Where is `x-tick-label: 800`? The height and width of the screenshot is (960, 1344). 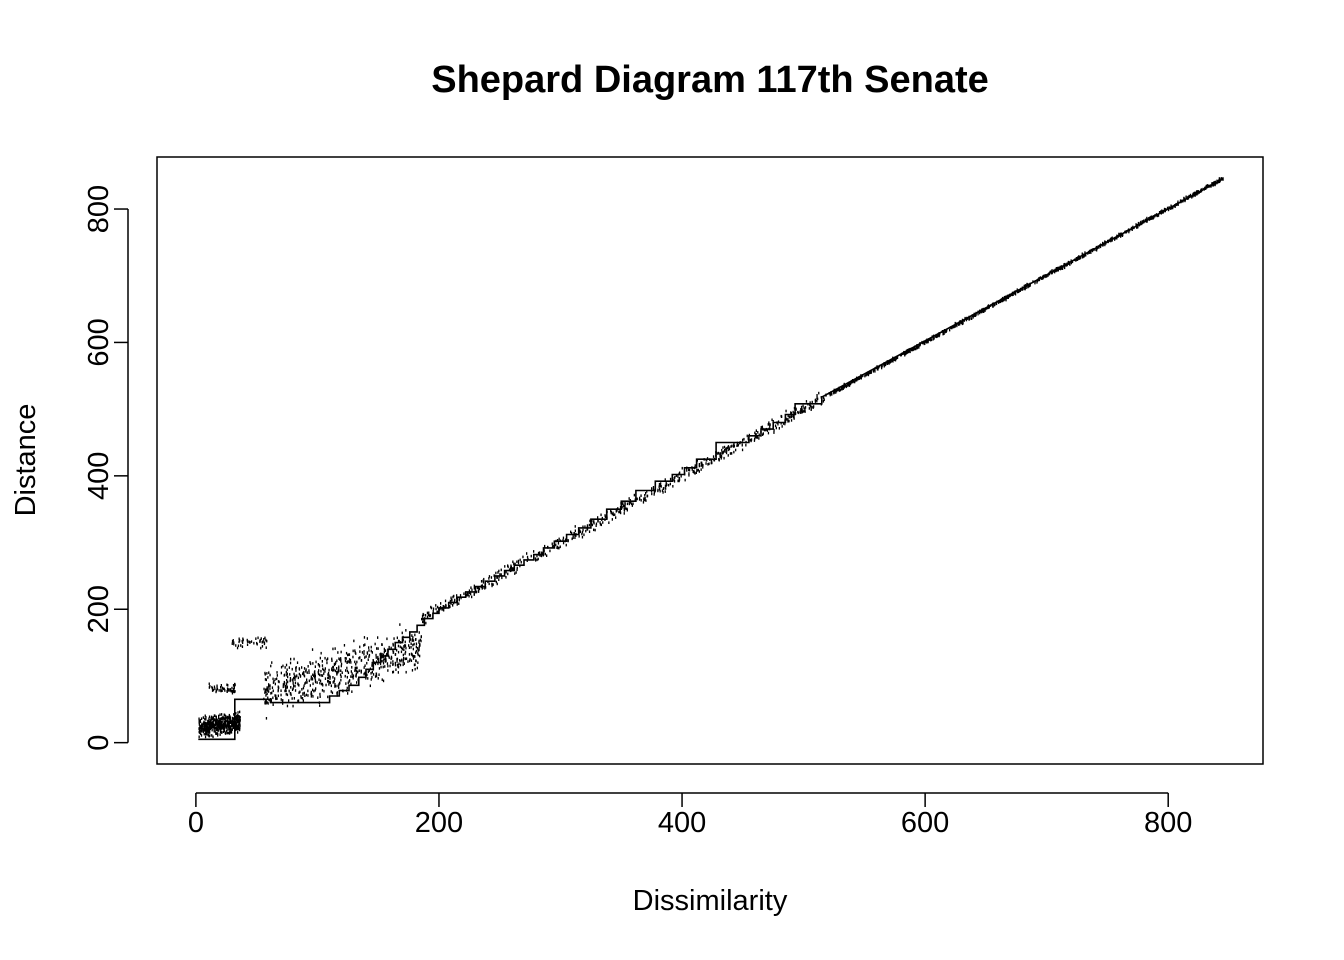
x-tick-label: 800 is located at coordinates (1168, 823).